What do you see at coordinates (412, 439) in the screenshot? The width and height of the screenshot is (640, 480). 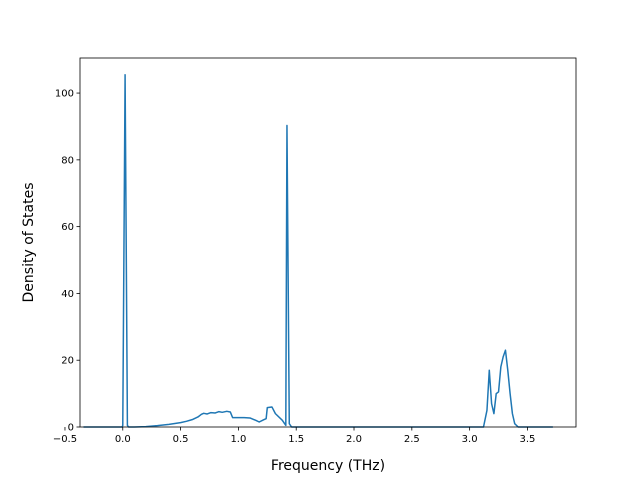 I see `x-tick-label: 2.5` at bounding box center [412, 439].